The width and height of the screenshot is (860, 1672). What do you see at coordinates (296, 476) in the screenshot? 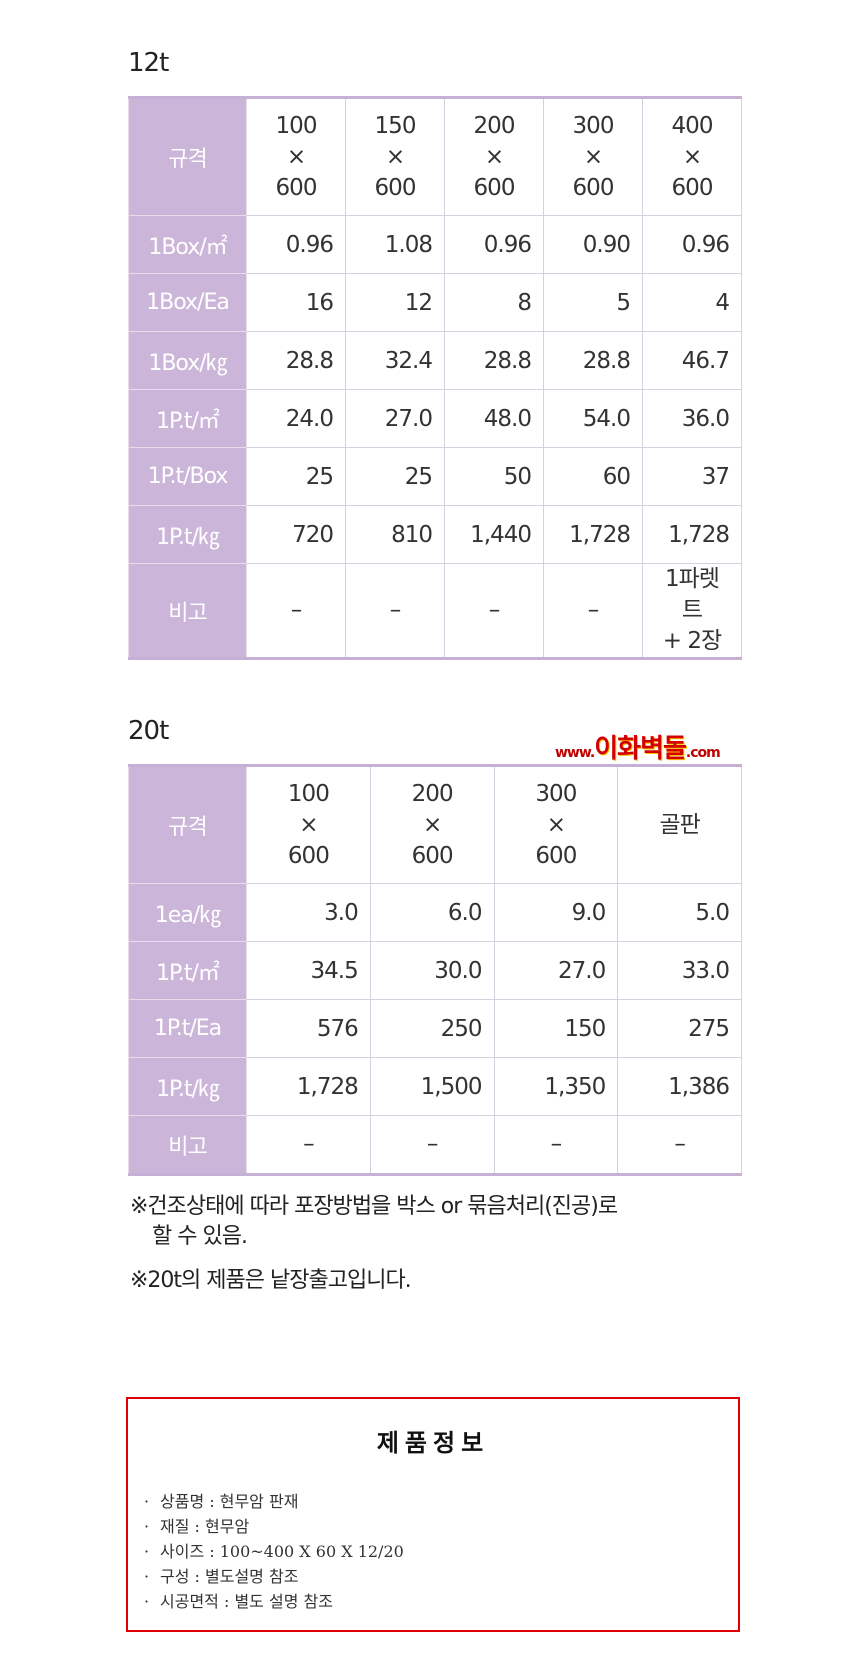
I see `table-cell: 25` at bounding box center [296, 476].